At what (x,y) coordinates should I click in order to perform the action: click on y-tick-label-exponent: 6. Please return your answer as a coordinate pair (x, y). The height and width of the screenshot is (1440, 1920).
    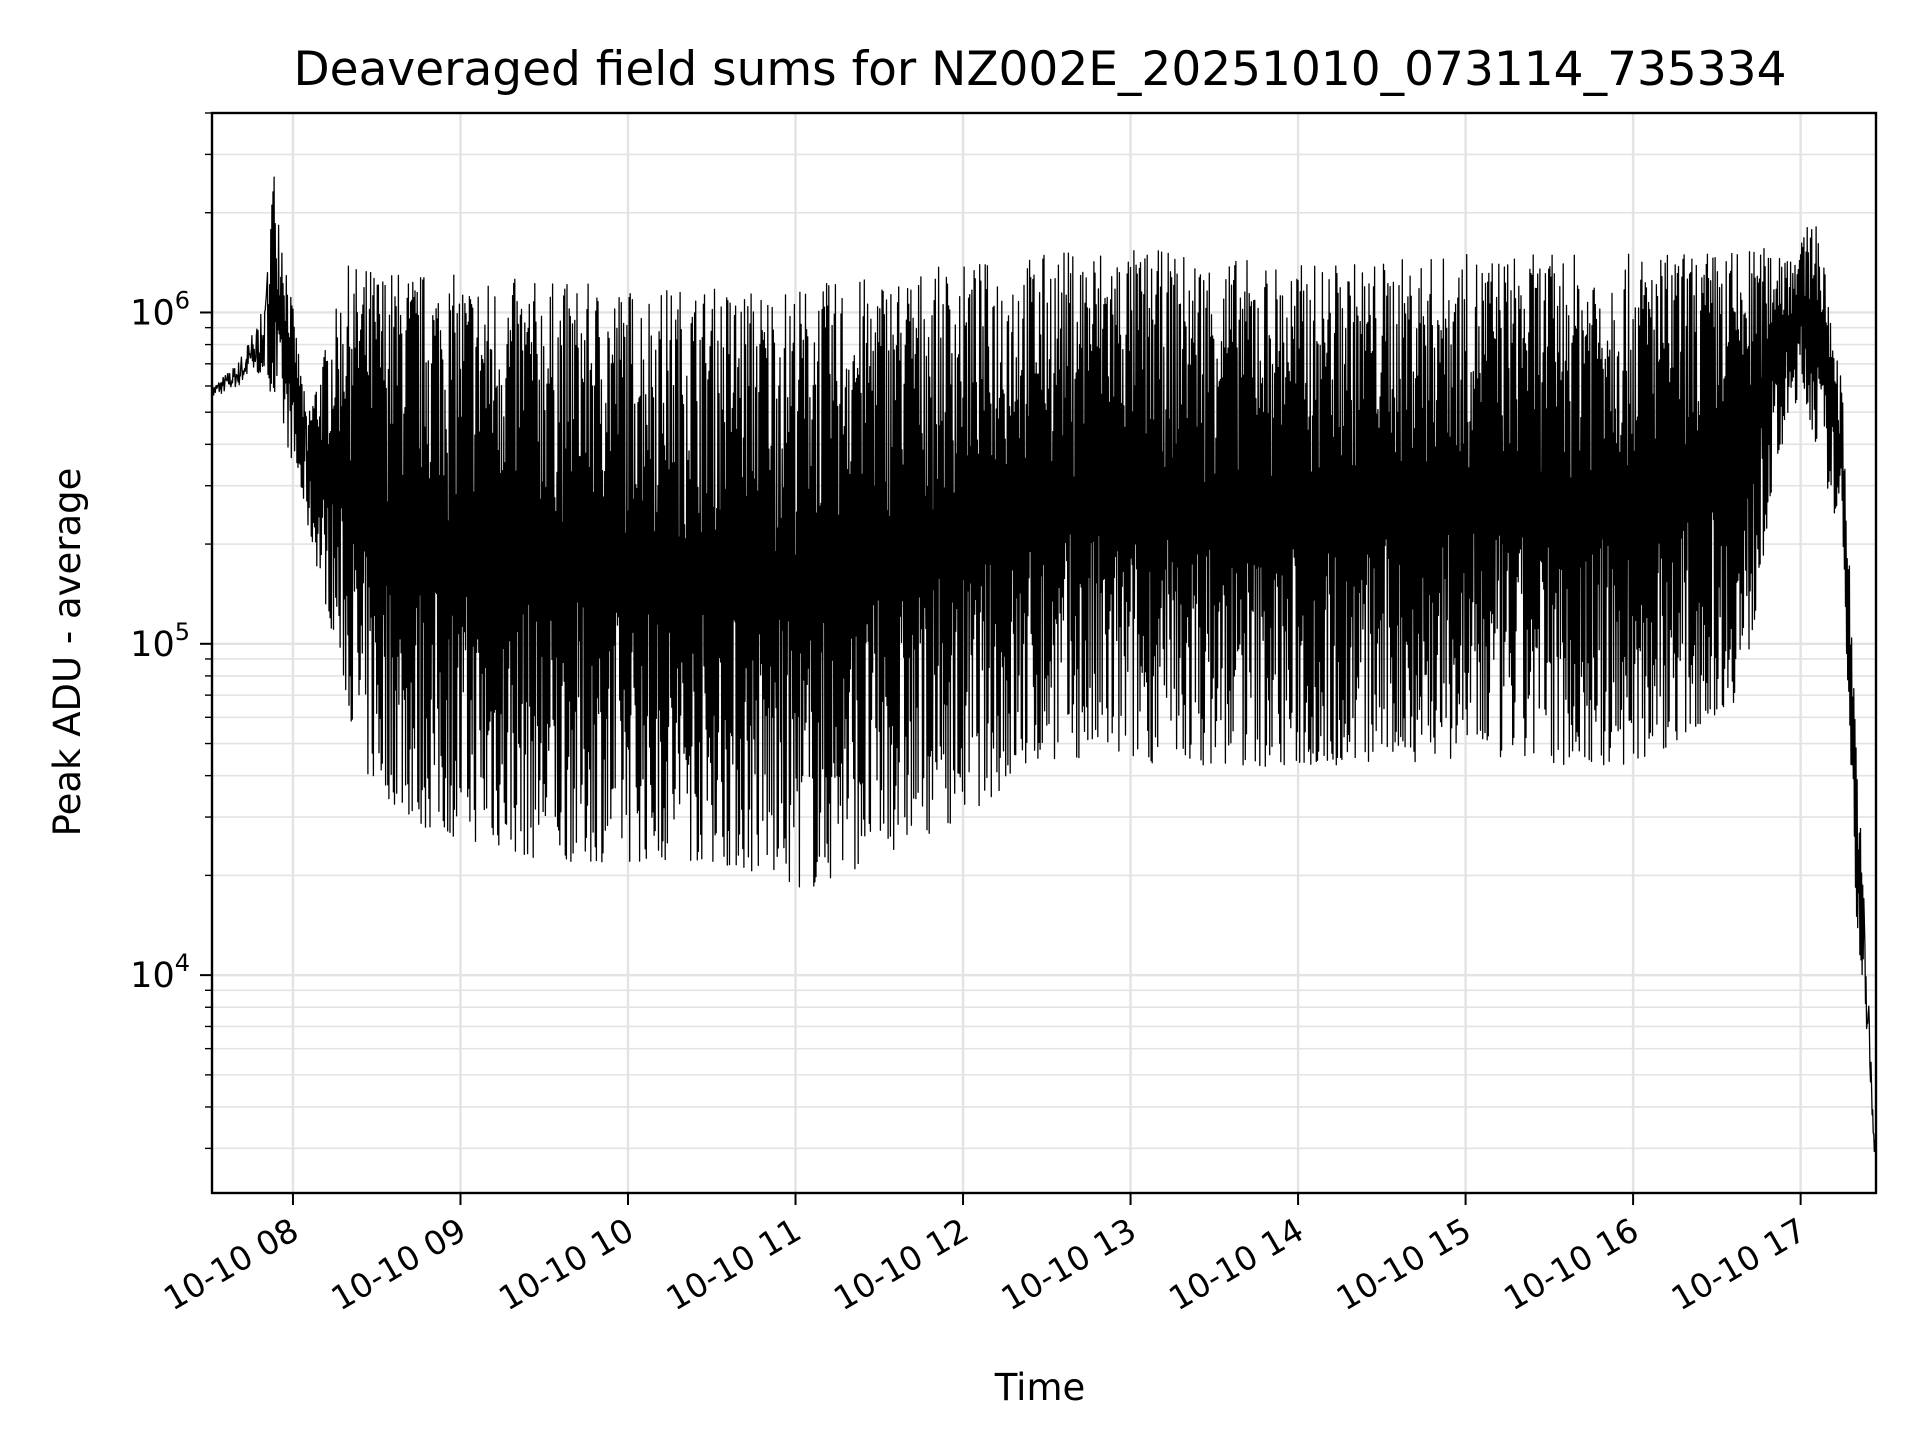
    Looking at the image, I should click on (182, 300).